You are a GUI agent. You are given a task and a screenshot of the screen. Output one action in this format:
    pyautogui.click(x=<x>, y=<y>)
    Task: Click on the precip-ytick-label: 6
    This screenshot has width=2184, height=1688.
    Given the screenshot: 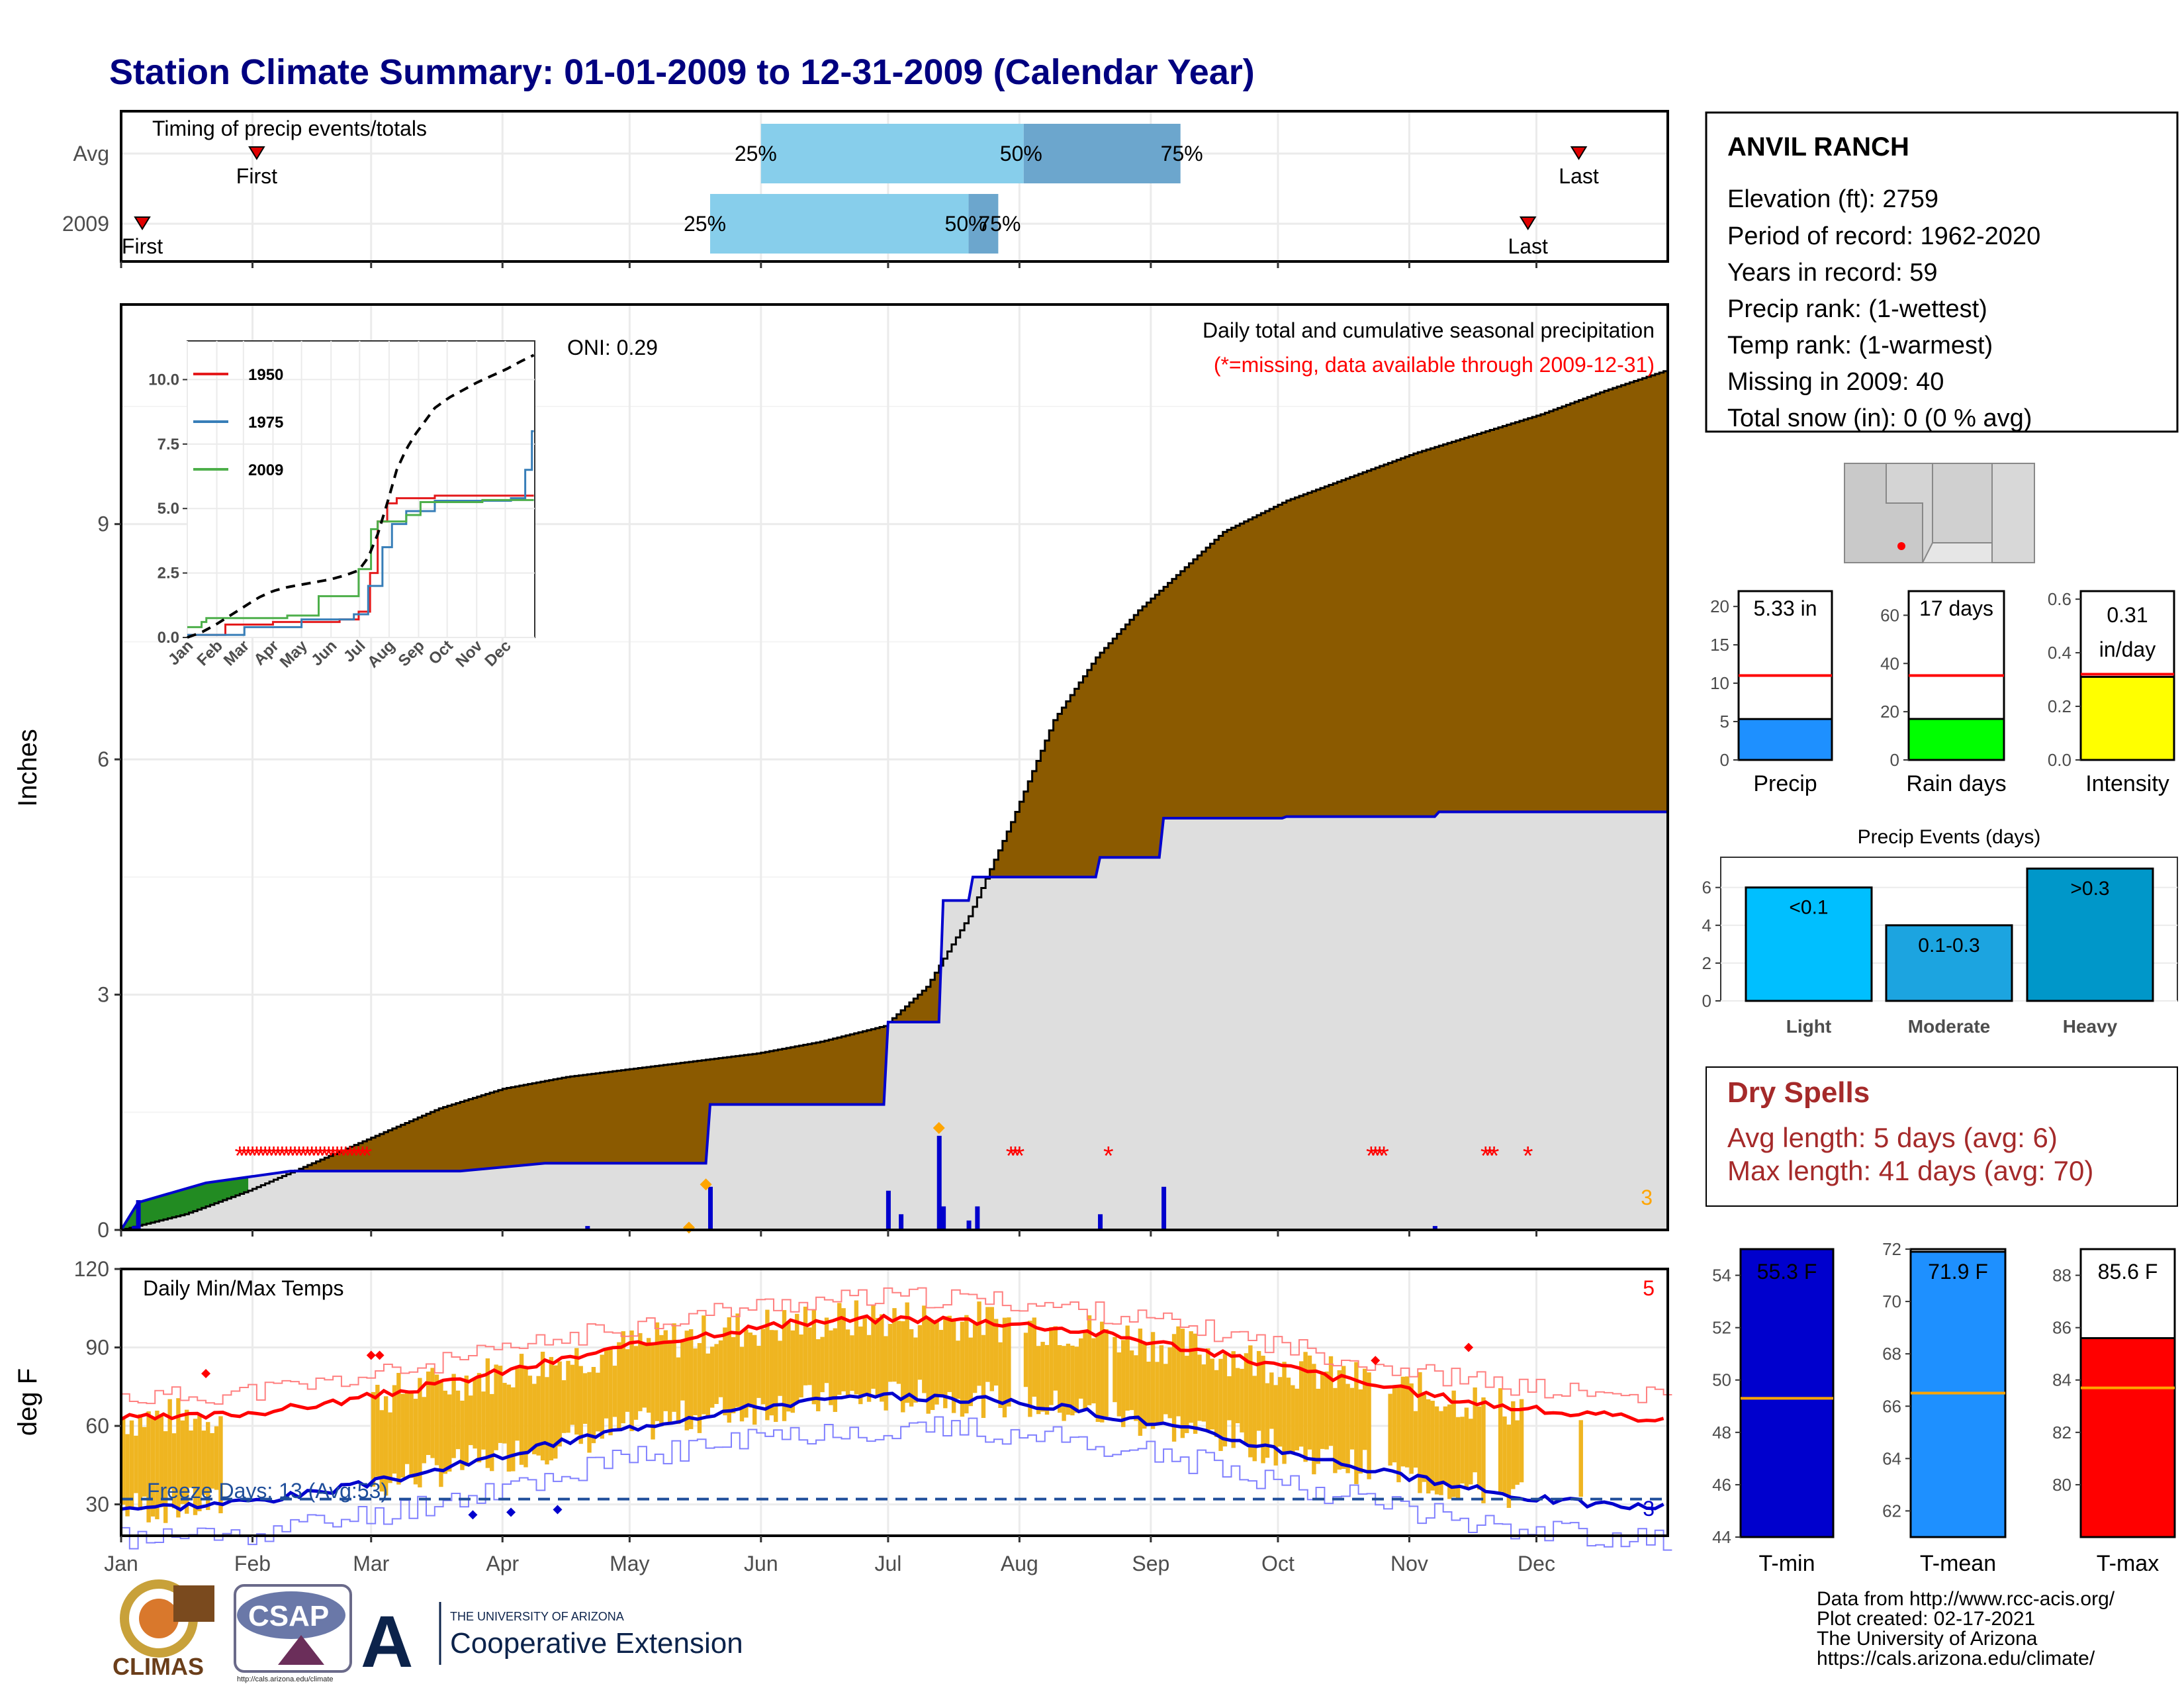 What is the action you would take?
    pyautogui.click(x=103, y=759)
    